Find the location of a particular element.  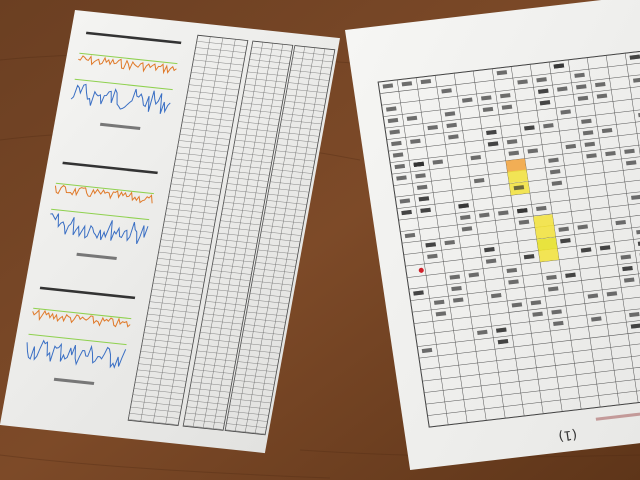

sheet-title-number: (1) is located at coordinates (567, 434).